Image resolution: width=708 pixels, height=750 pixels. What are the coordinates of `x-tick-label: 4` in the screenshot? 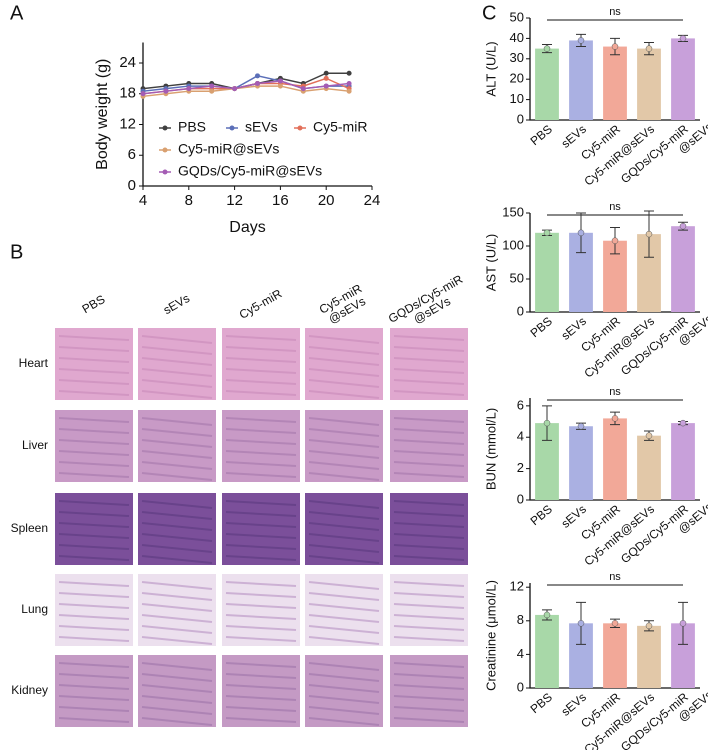 It's located at (143, 200).